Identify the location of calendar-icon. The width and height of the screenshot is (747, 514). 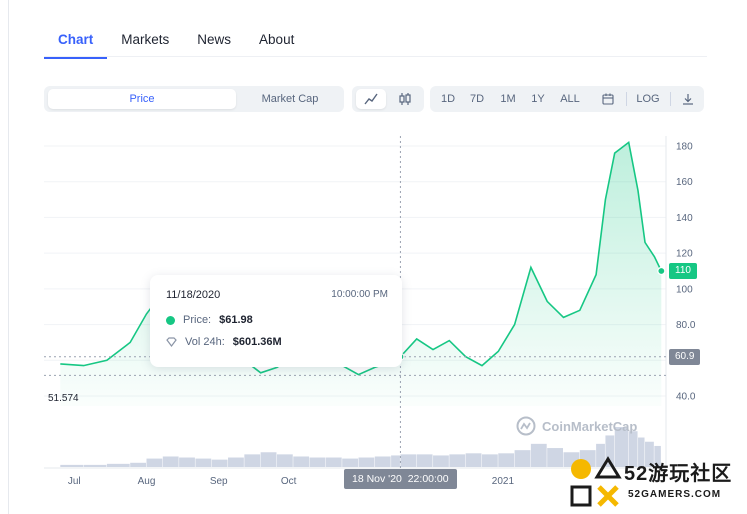
(608, 99).